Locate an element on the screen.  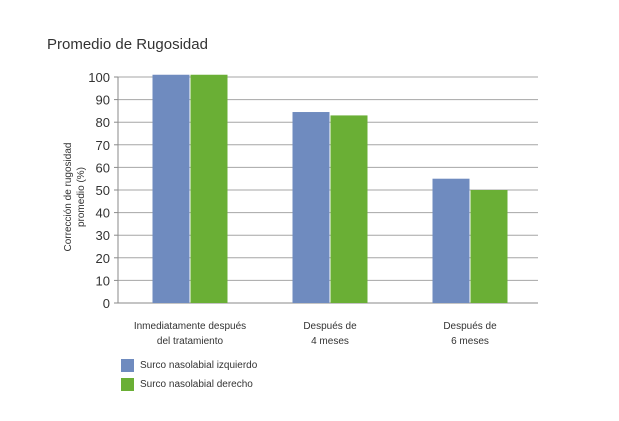
y-tick-label-10: 10 is located at coordinates (103, 280).